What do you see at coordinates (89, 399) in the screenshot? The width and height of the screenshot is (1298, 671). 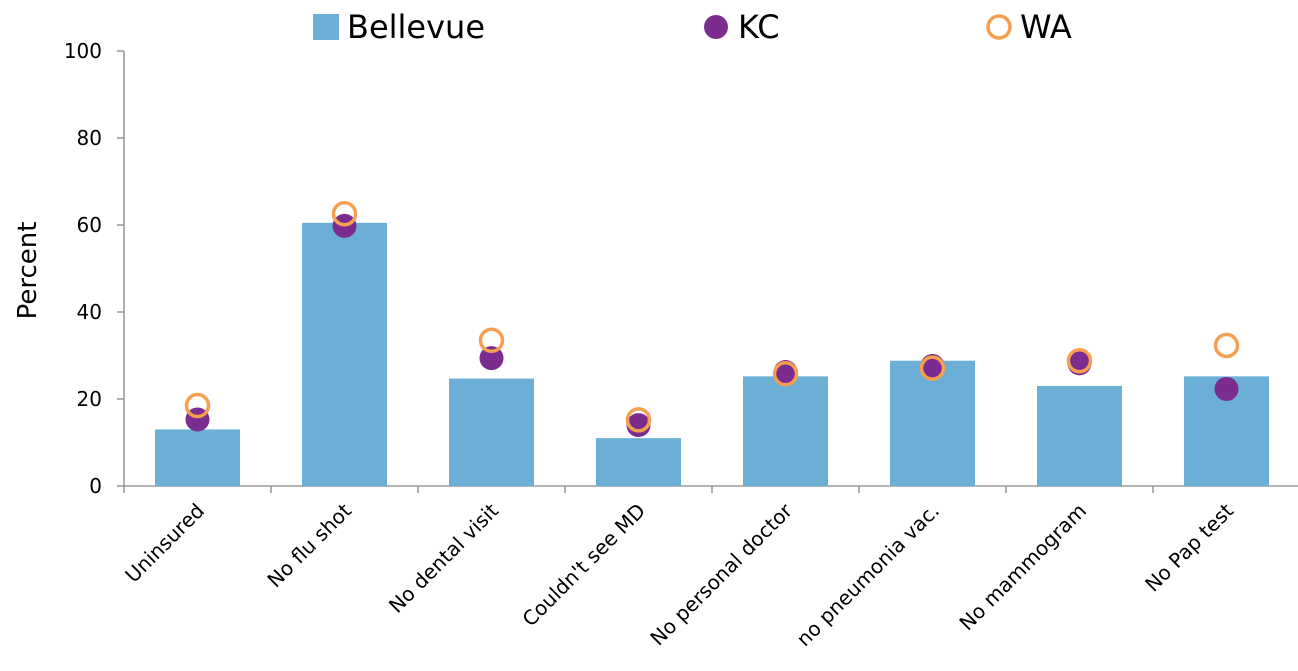 I see `y-tick-label: 20` at bounding box center [89, 399].